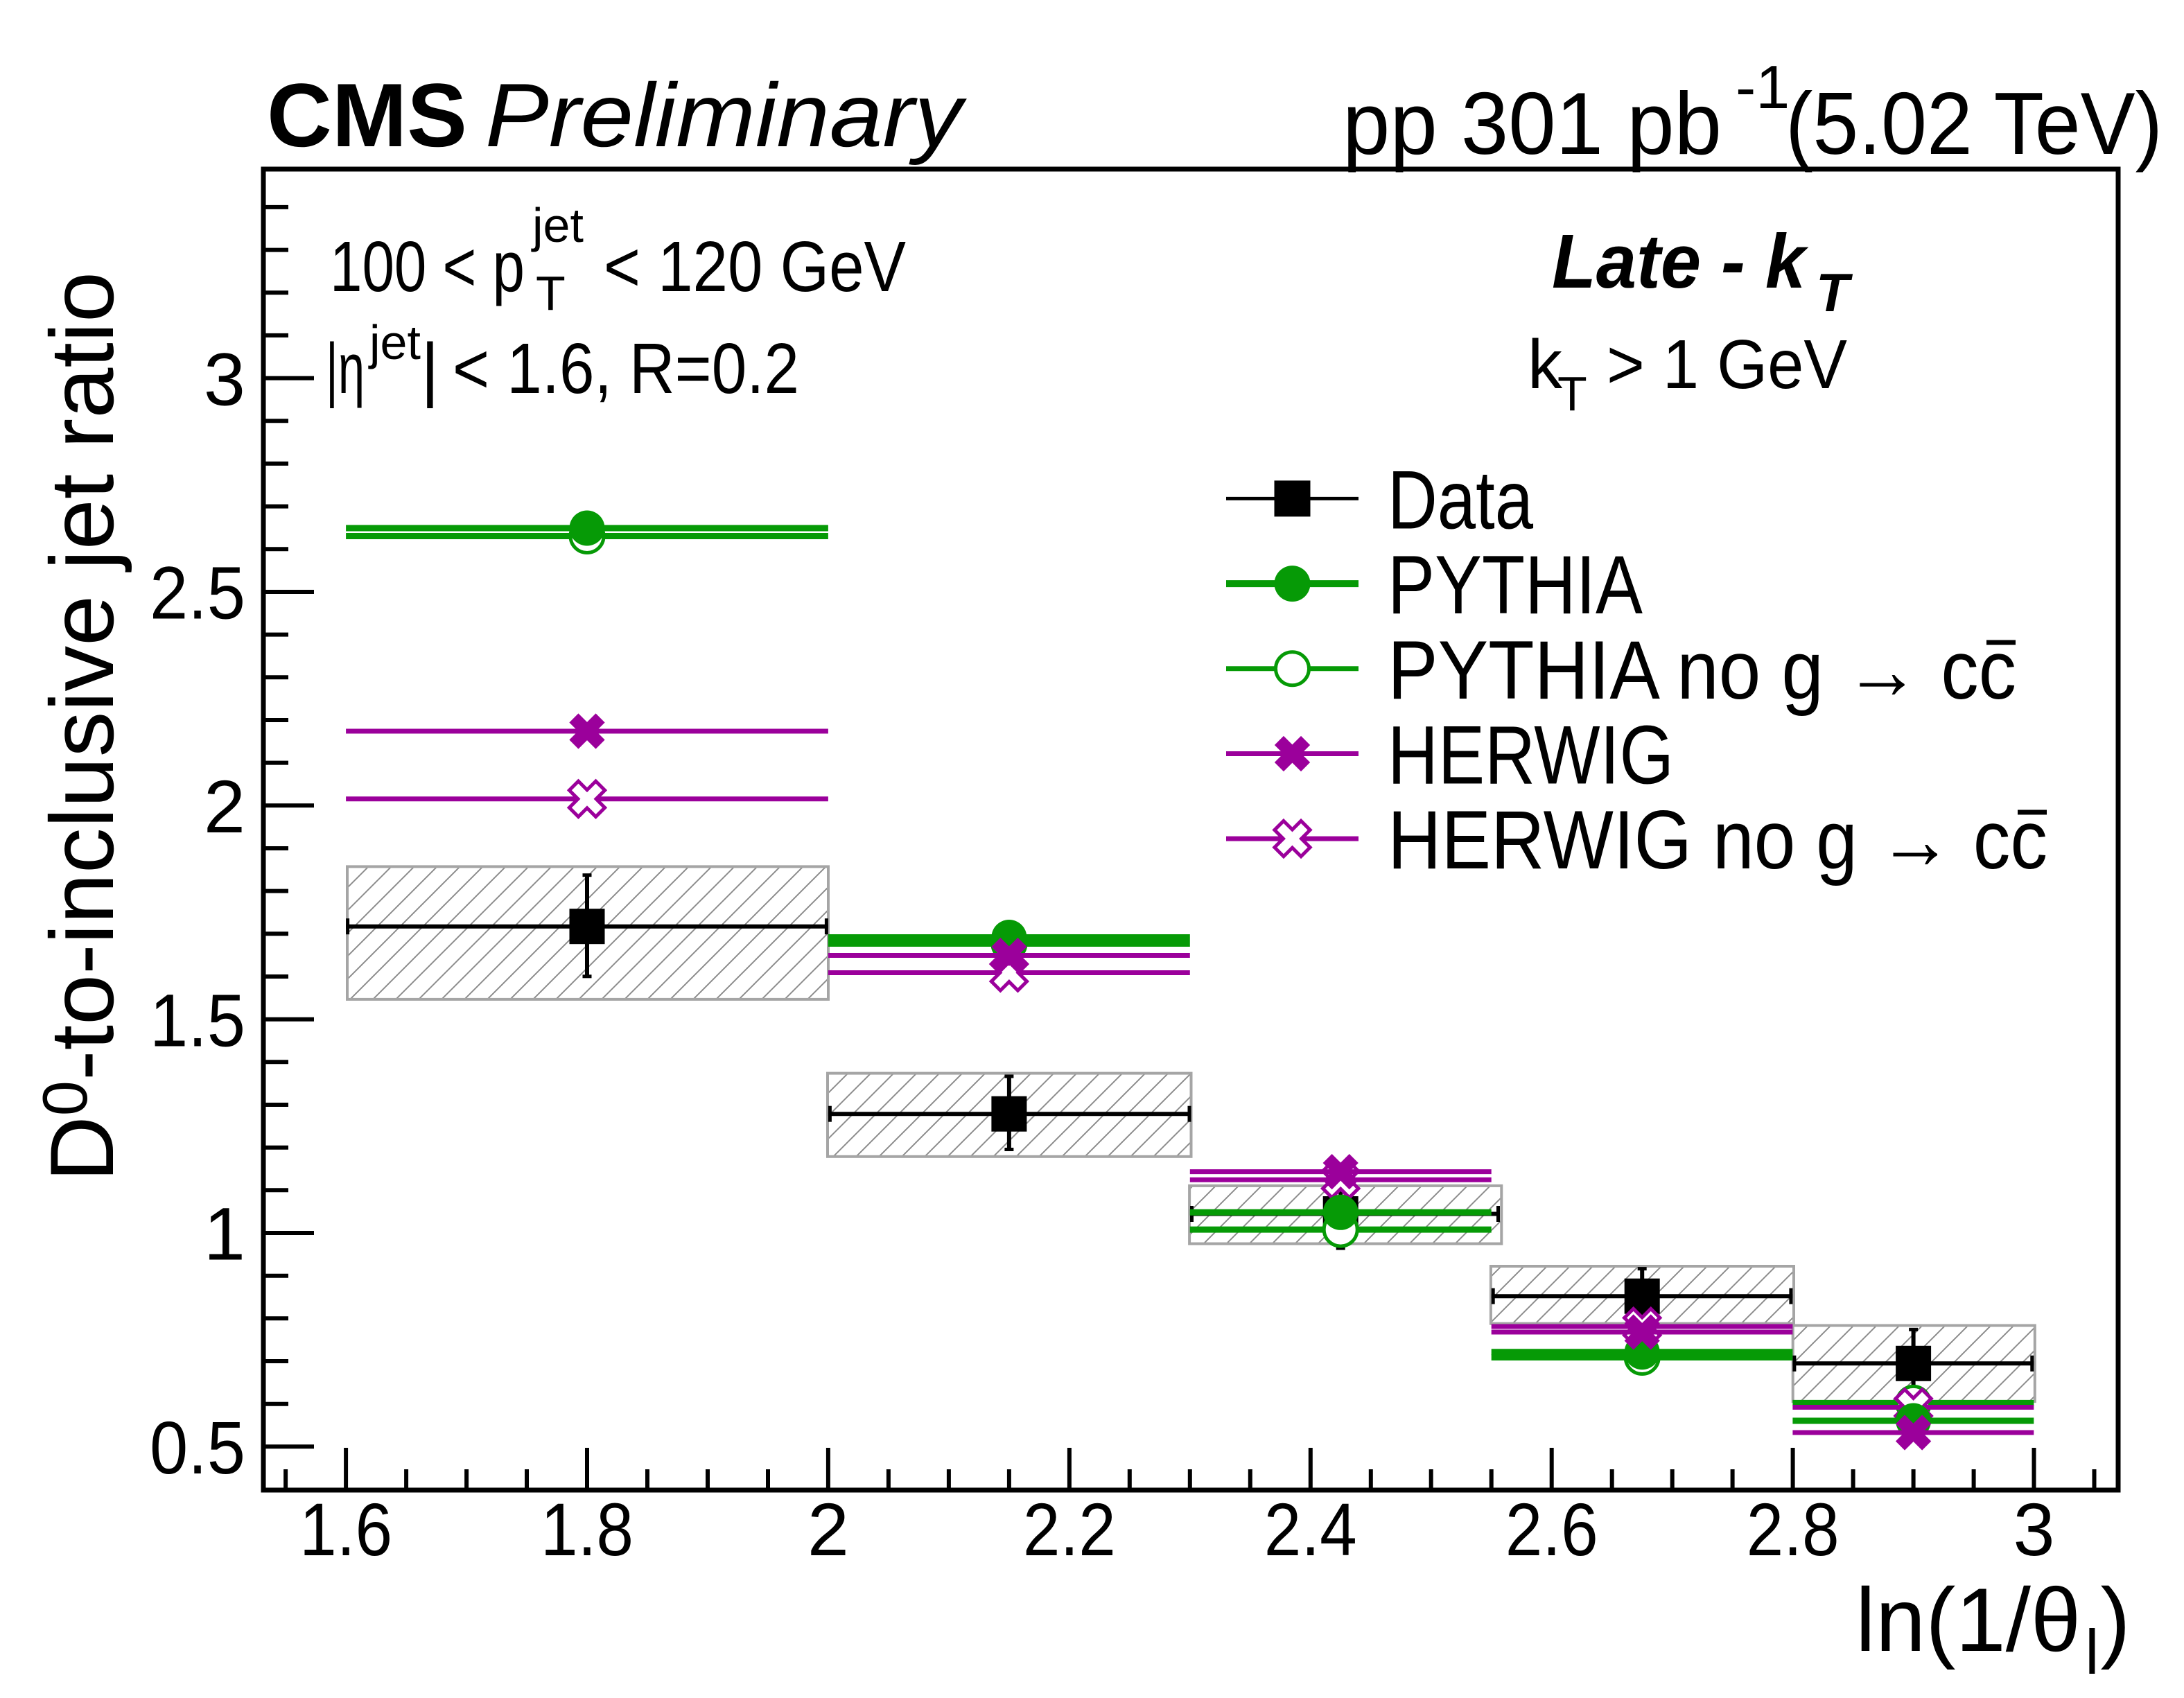 This screenshot has width=2184, height=1698. Describe the element at coordinates (197, 1447) in the screenshot. I see `svg-text: 0.5` at that location.